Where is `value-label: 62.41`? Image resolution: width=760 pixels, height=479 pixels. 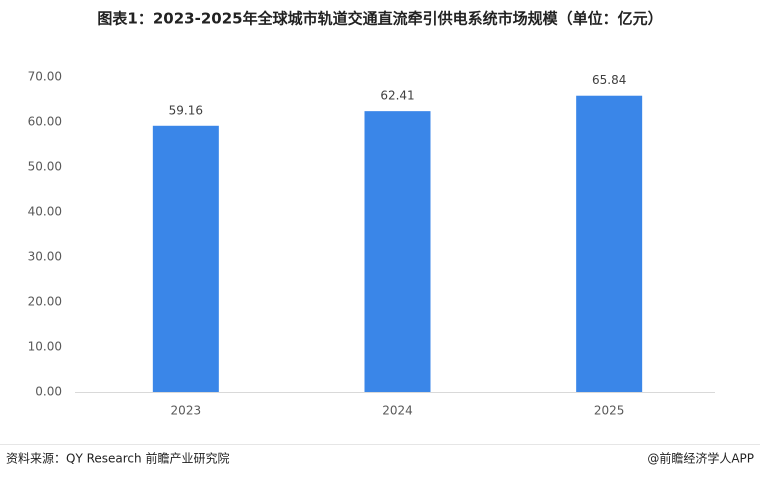 value-label: 62.41 is located at coordinates (397, 96).